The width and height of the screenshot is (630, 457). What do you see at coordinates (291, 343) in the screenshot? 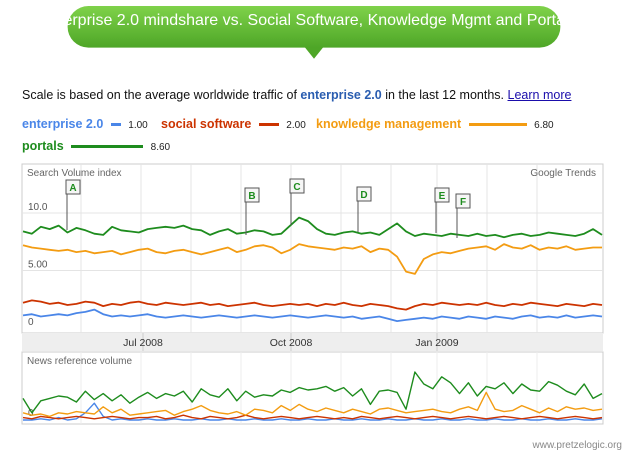
I see `x-tick-label: Oct 2008` at bounding box center [291, 343].